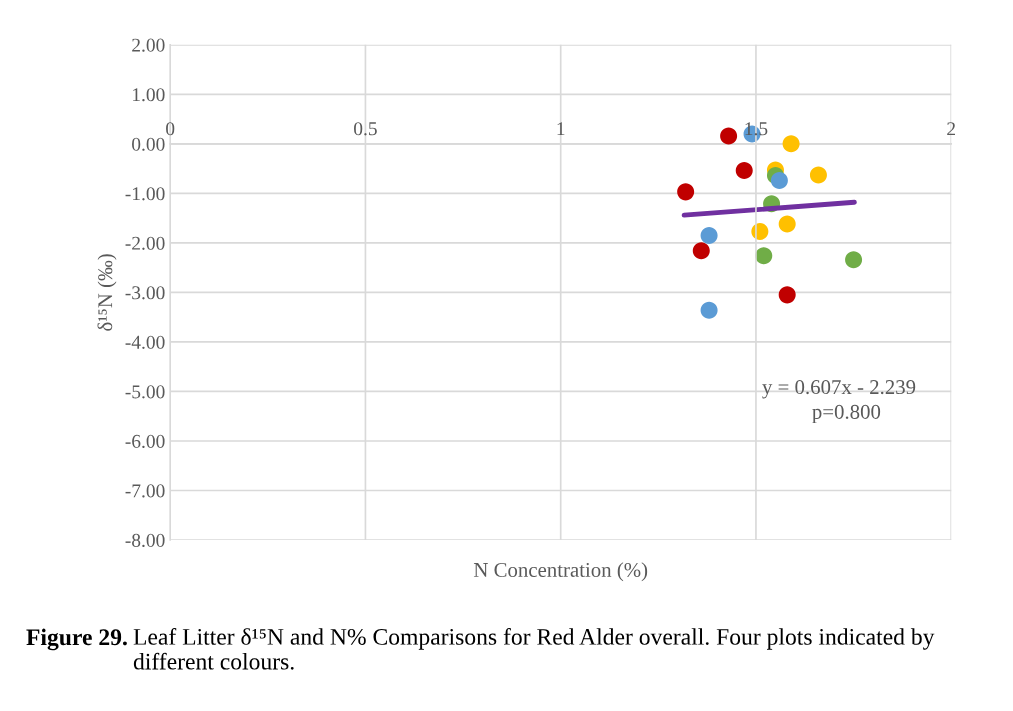  What do you see at coordinates (107, 292) in the screenshot?
I see `y-axis-title: δ¹⁵N (‰)` at bounding box center [107, 292].